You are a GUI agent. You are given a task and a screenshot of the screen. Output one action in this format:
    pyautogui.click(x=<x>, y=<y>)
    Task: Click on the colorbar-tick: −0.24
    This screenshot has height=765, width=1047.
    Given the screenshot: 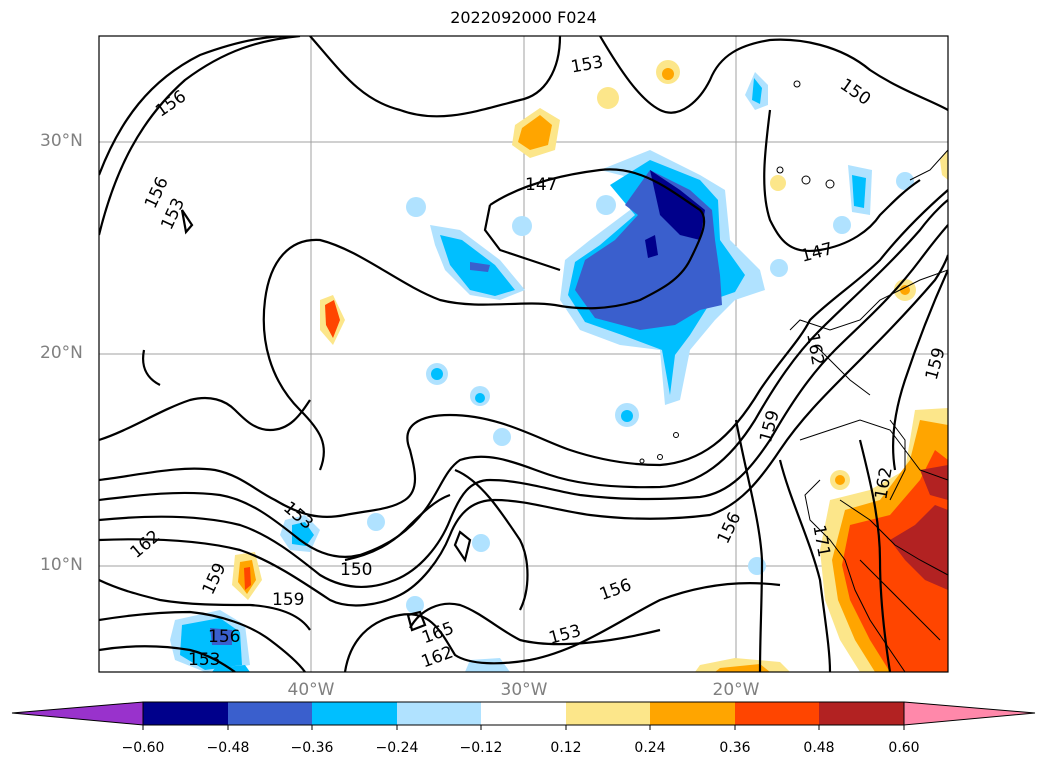 What is the action you would take?
    pyautogui.click(x=397, y=748)
    